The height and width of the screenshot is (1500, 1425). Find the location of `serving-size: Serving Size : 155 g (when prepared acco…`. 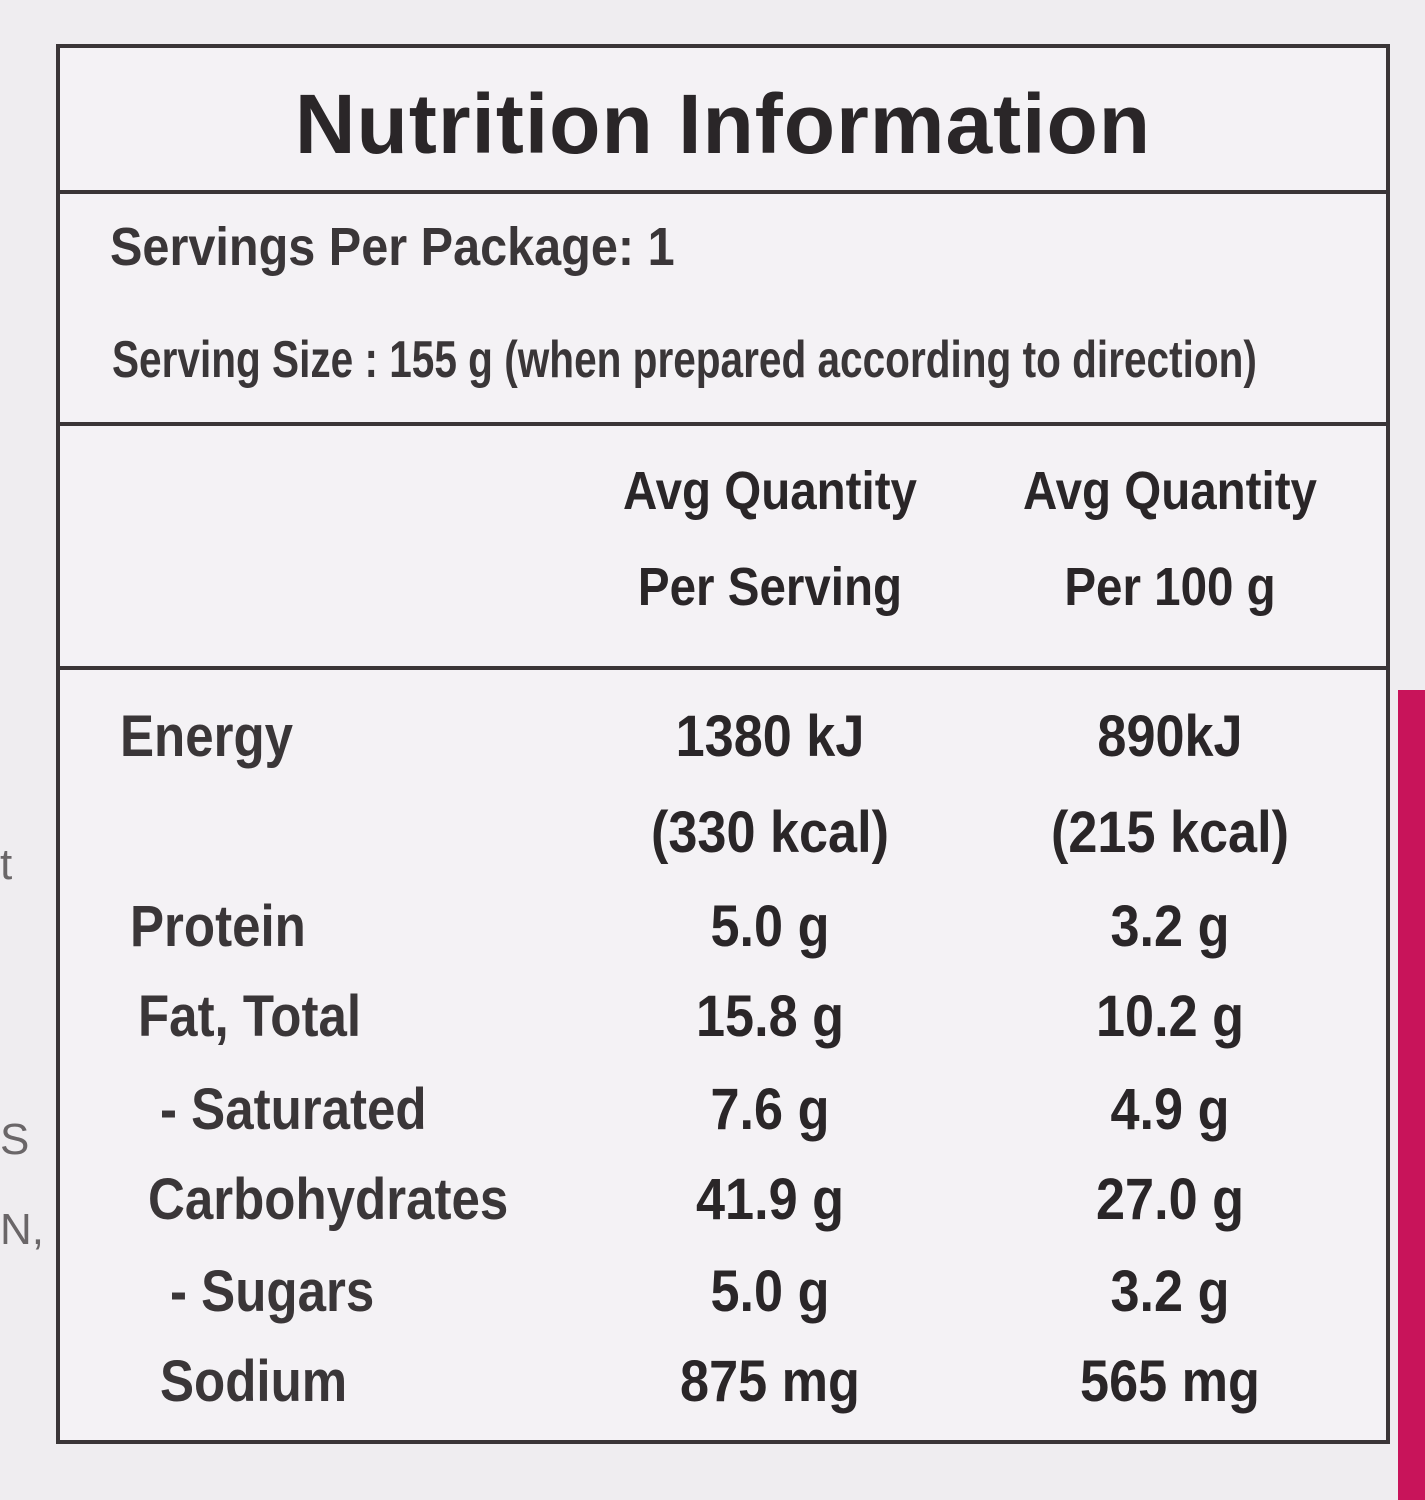

serving-size: Serving Size : 155 g (when prepared acco… is located at coordinates (684, 360).